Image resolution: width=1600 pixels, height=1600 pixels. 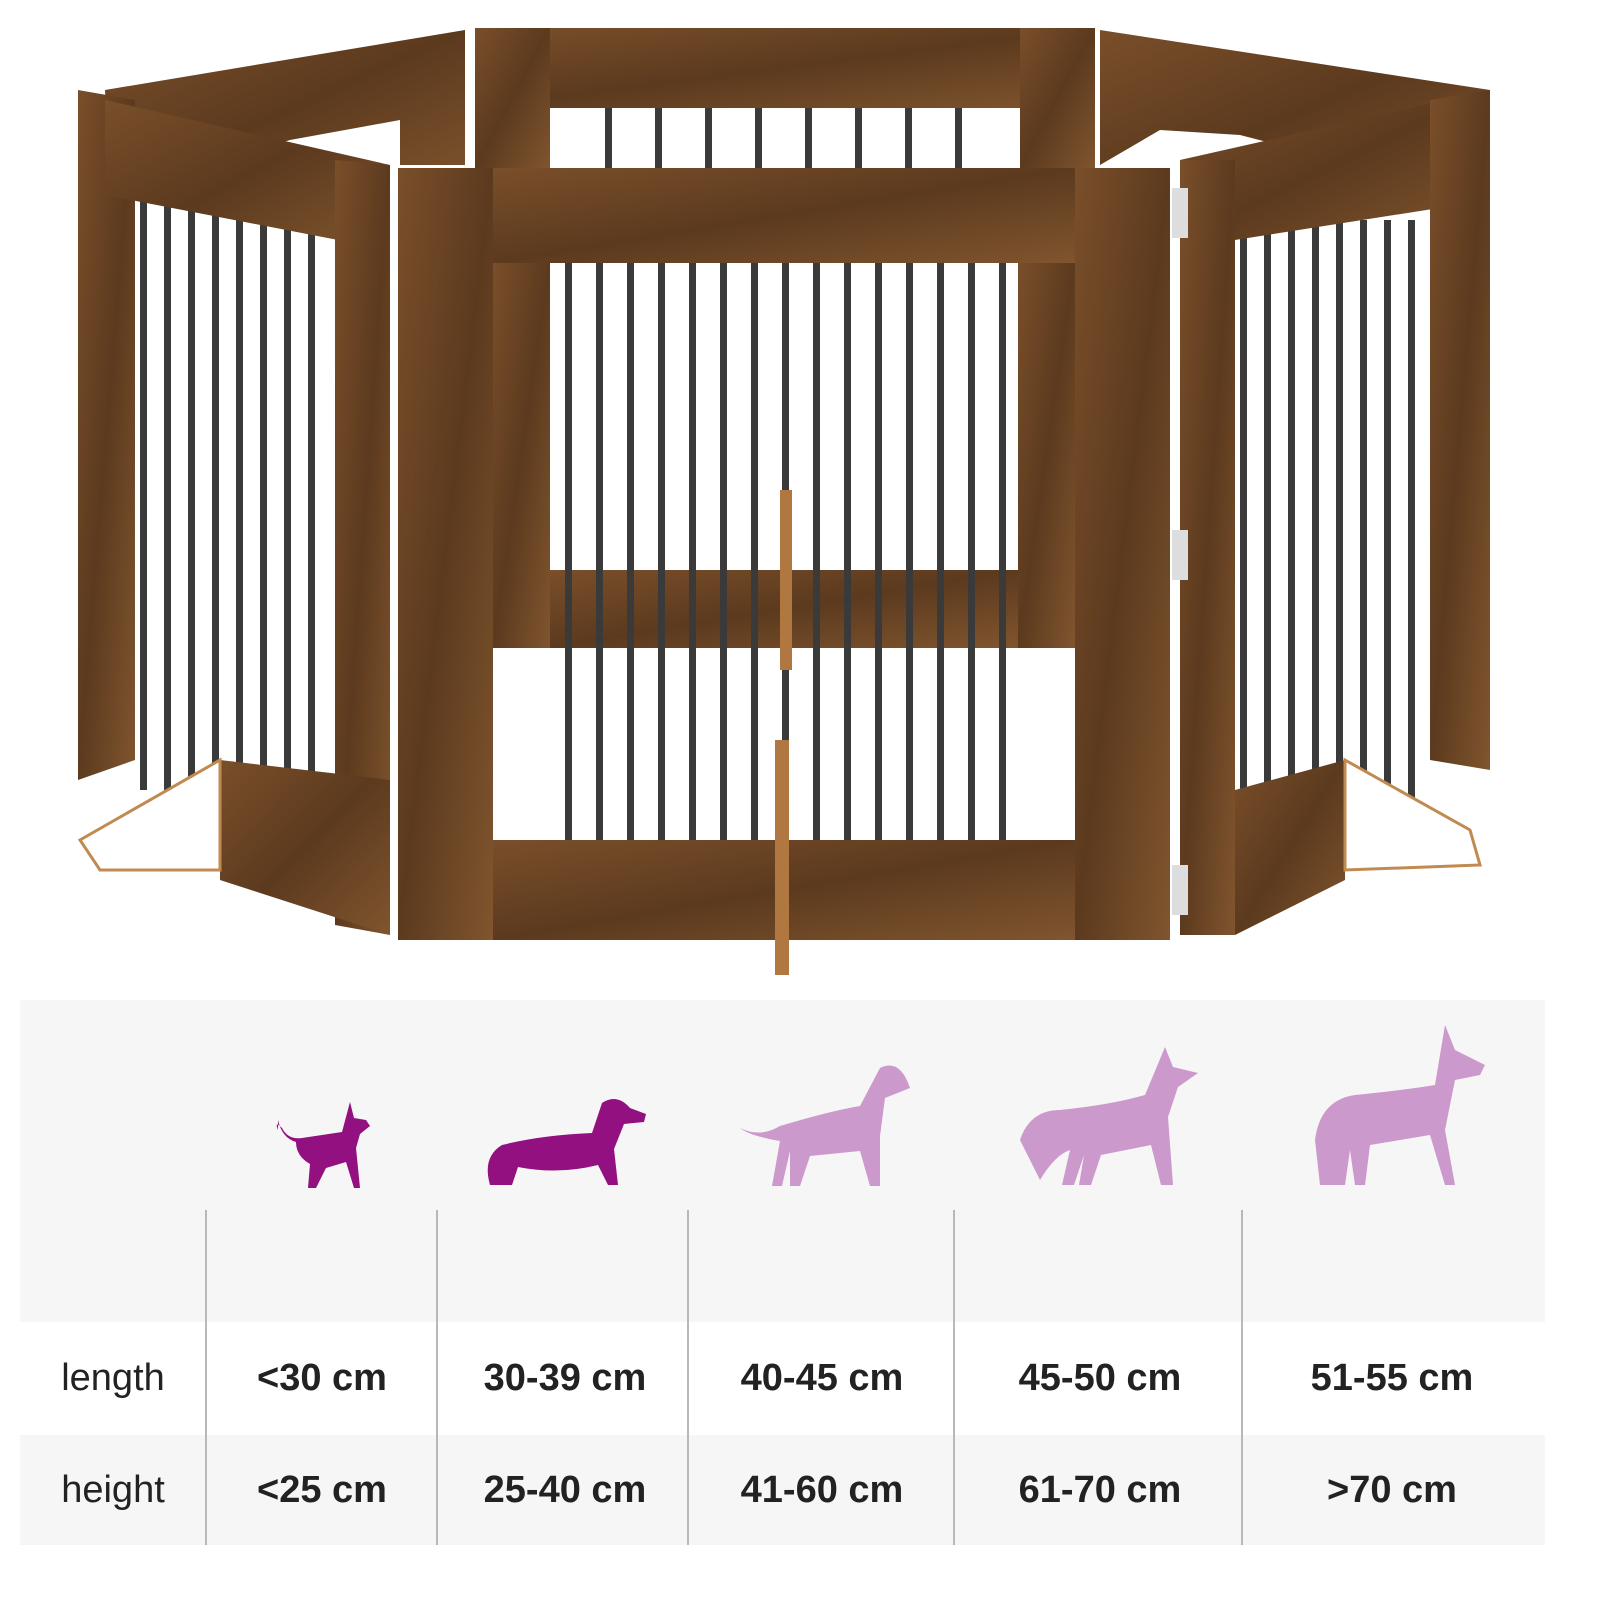 I want to click on length-row-bg, so click(x=782, y=1378).